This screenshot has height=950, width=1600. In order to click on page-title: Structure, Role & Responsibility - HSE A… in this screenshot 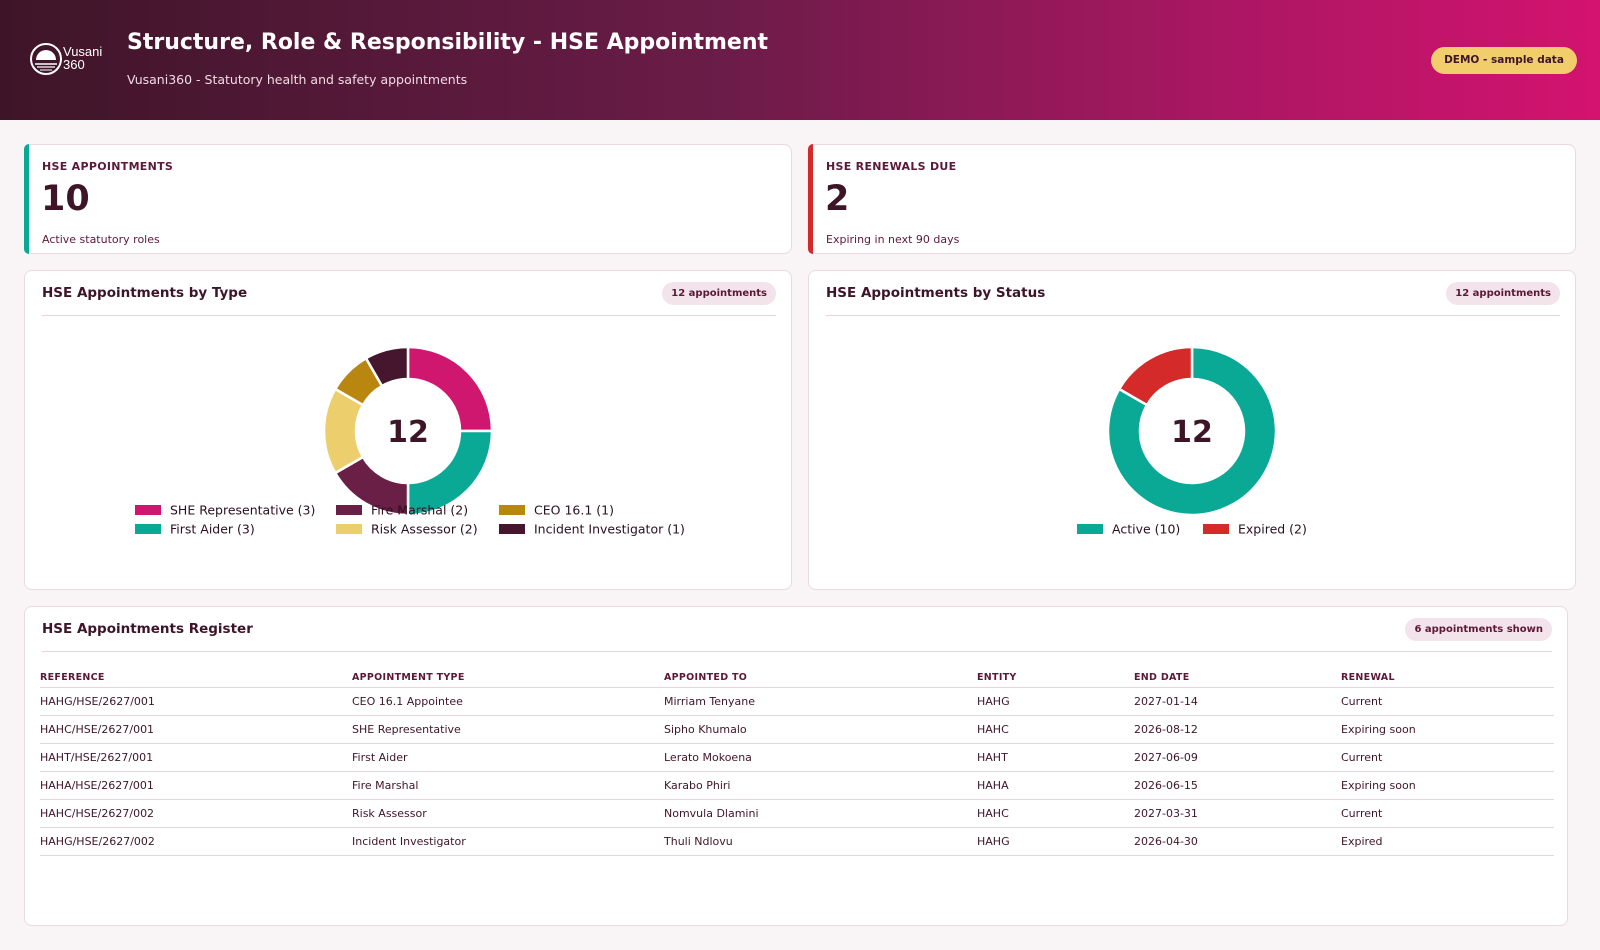, I will do `click(448, 42)`.